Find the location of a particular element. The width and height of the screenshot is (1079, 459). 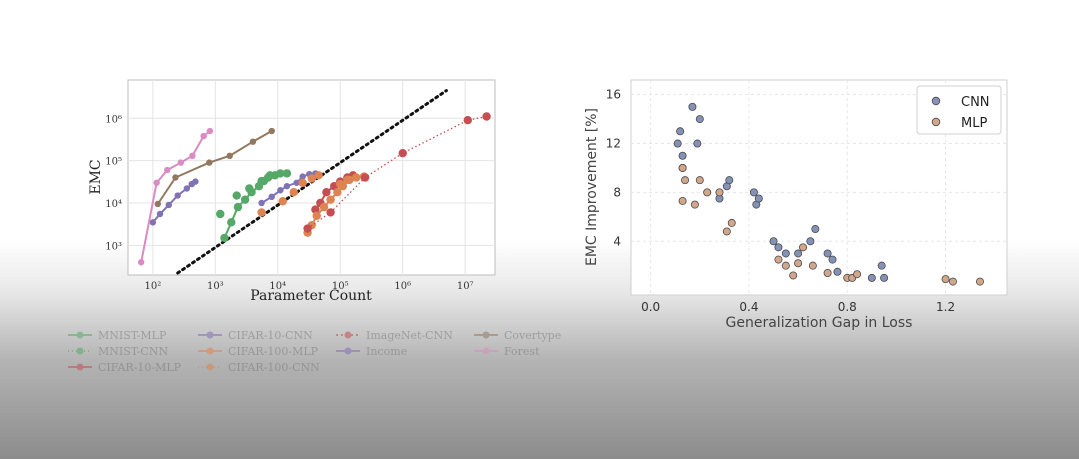

right-y-axis-label: EMC Improvement [%] is located at coordinates (592, 187).